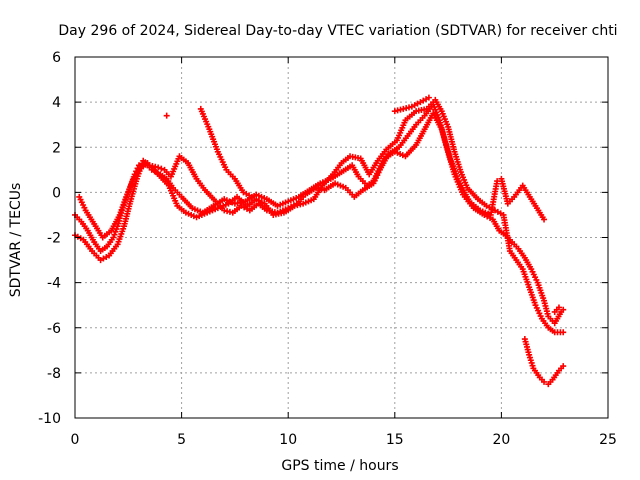 This screenshot has width=640, height=480. Describe the element at coordinates (288, 440) in the screenshot. I see `x-tick-label: 10` at that location.